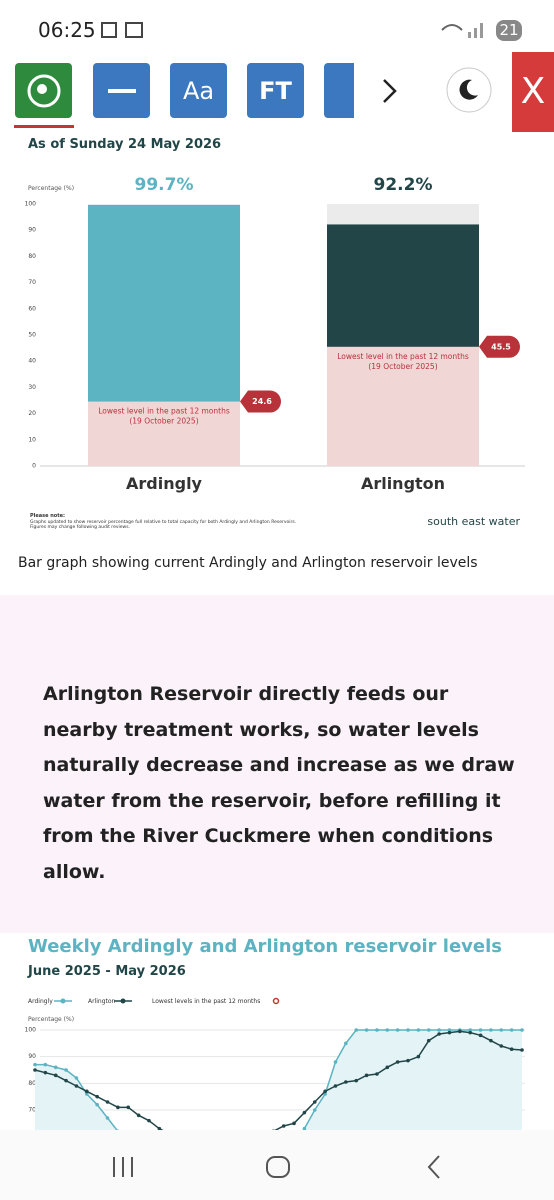 The width and height of the screenshot is (554, 1200). What do you see at coordinates (206, 1001) in the screenshot?
I see `legend-label: Lowest levels in the past 12 months` at bounding box center [206, 1001].